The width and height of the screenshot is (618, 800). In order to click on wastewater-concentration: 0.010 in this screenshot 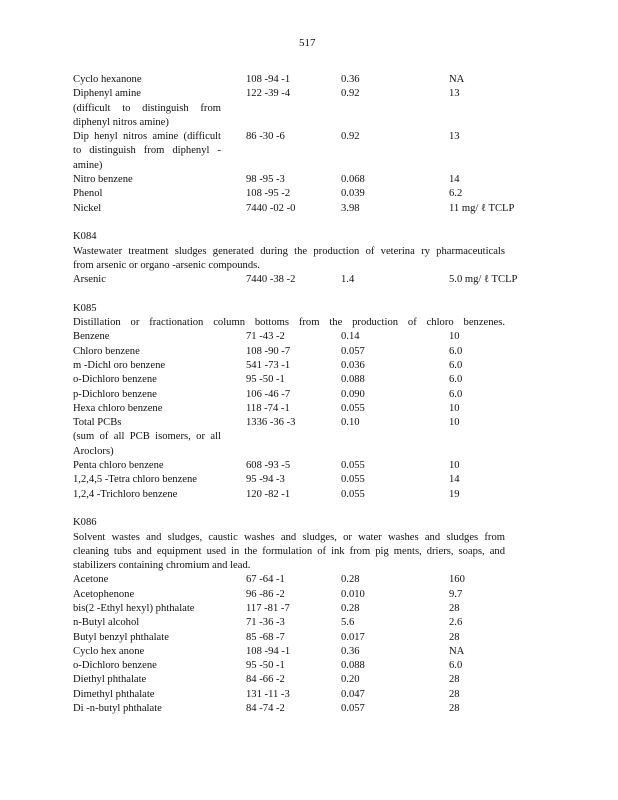, I will do `click(353, 594)`.